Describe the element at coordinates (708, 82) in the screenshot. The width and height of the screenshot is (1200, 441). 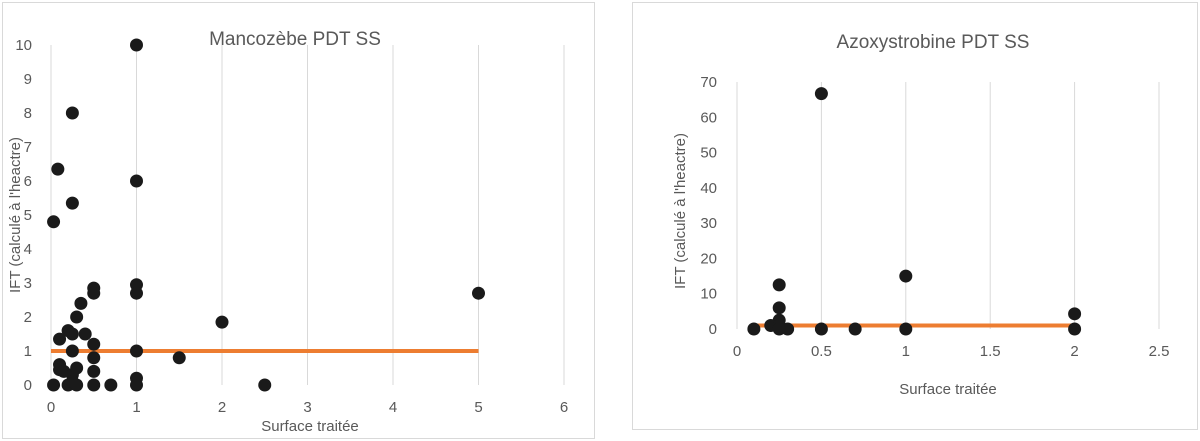
I see `y-tick-label: 70` at that location.